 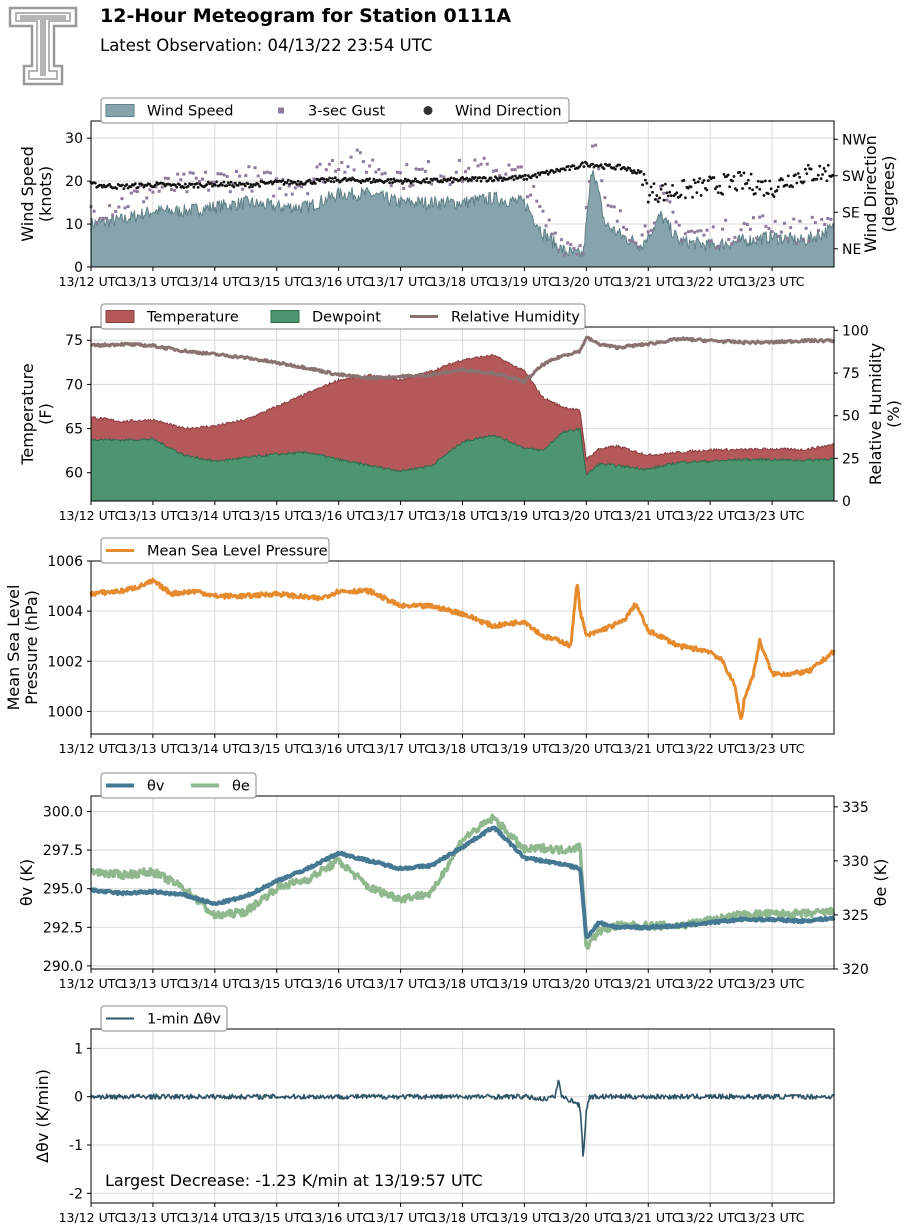 I want to click on y2-tick-label: 330, so click(x=855, y=862).